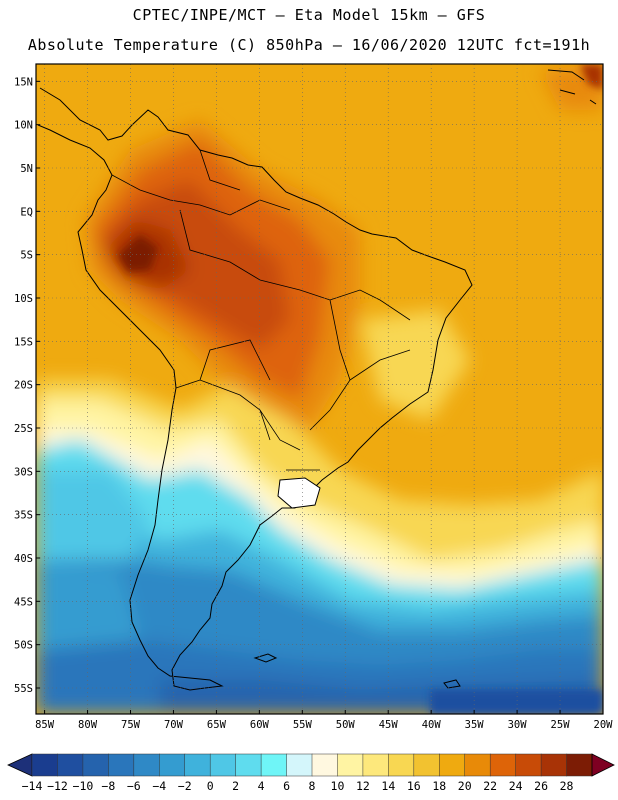  Describe the element at coordinates (303, 725) in the screenshot. I see `lon-label: 55W` at that location.